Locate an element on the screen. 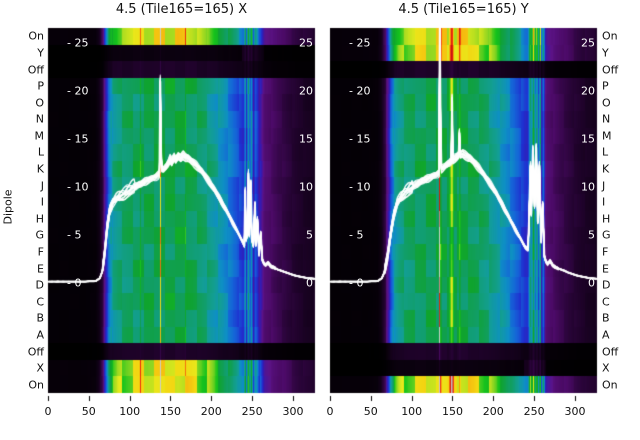 This screenshot has height=440, width=640. panel-title-x: 4.5 (Tile165=165) X is located at coordinates (181, 9).